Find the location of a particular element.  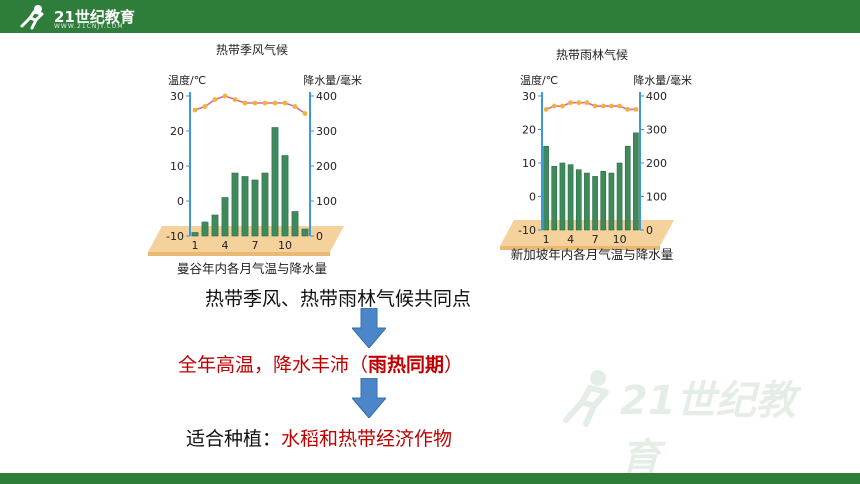

chart-caption: 曼谷年内各月气温与降水量 is located at coordinates (252, 268).